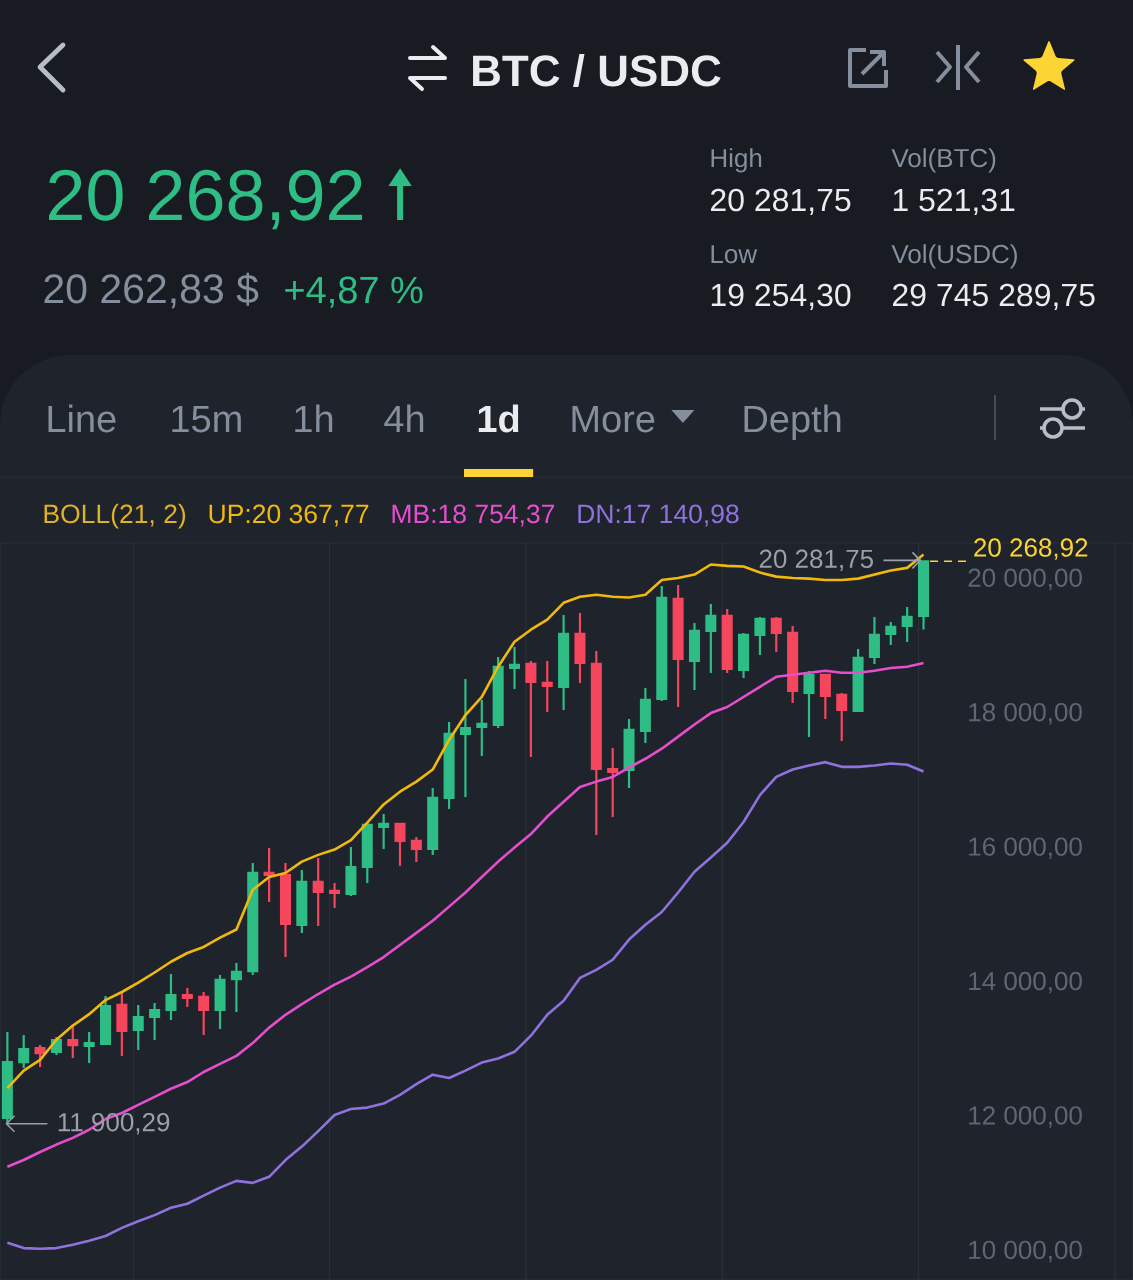  Describe the element at coordinates (816, 560) in the screenshot. I see `annotation: 20 281,75` at that location.